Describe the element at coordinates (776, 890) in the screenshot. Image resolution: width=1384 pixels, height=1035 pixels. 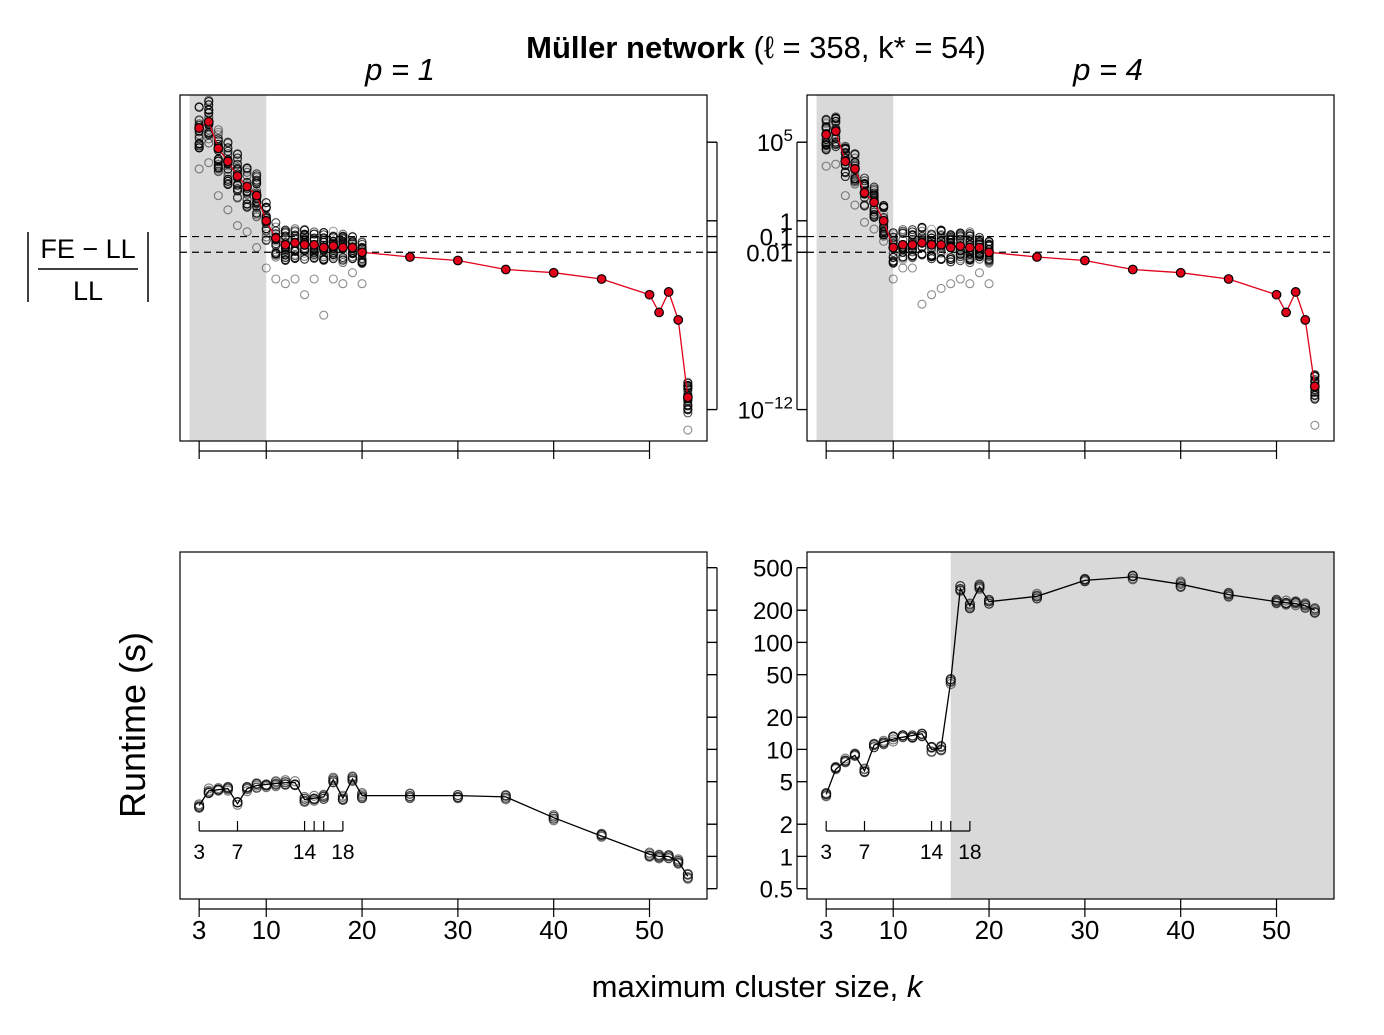
I see `y-tick-label: 0.5` at that location.